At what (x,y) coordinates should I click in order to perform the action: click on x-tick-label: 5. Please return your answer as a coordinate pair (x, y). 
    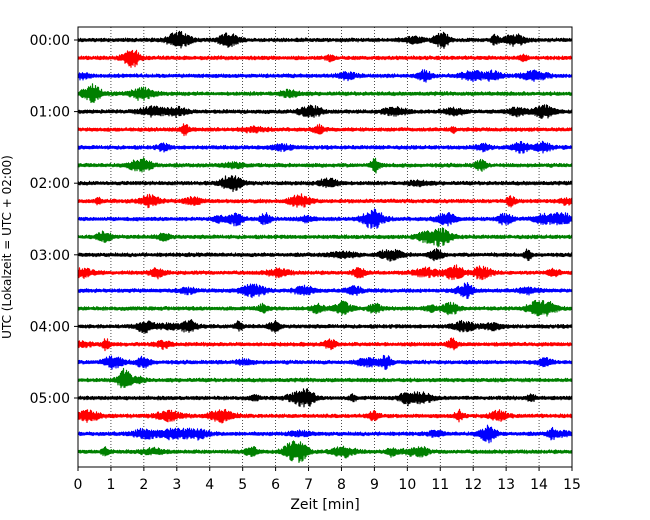
    Looking at the image, I should click on (242, 485).